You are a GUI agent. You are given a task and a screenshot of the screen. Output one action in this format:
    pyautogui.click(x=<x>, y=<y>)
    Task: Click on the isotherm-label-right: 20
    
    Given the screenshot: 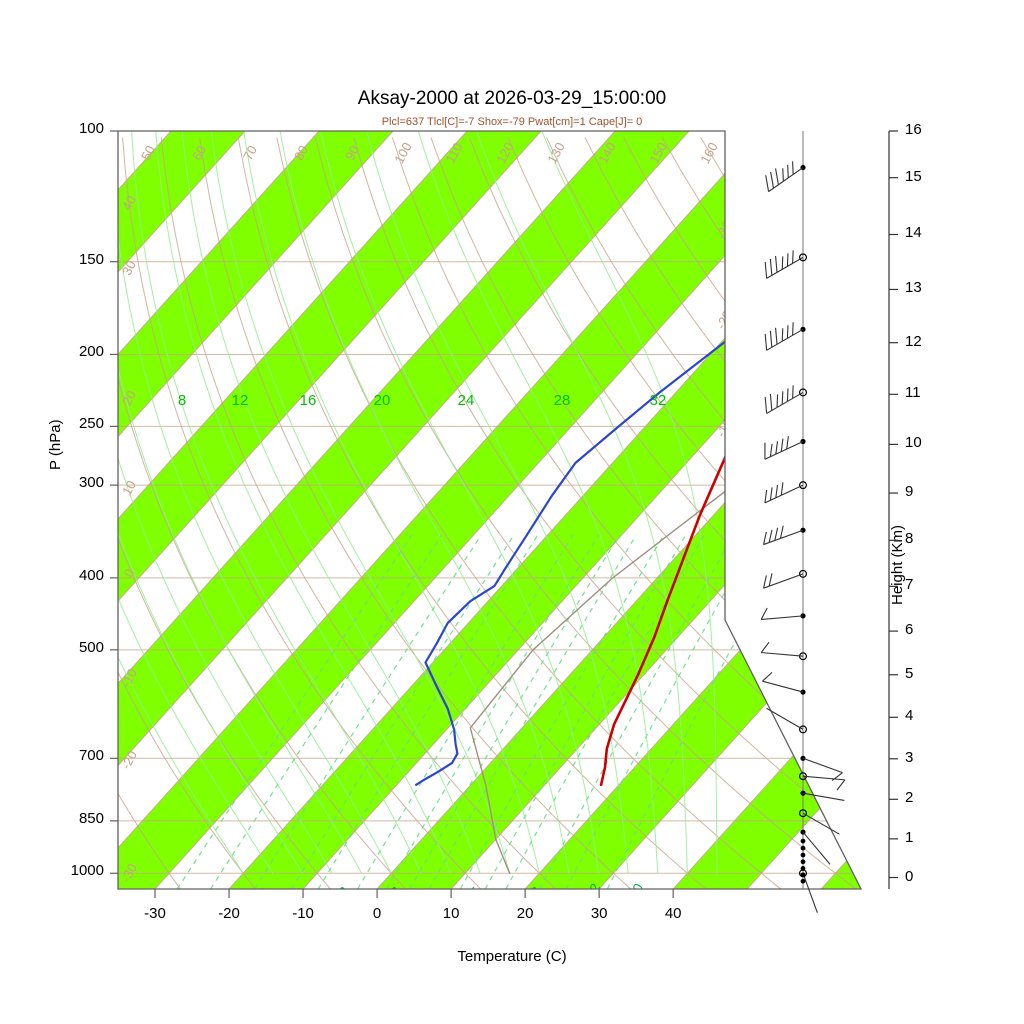 What is the action you would take?
    pyautogui.click(x=789, y=646)
    